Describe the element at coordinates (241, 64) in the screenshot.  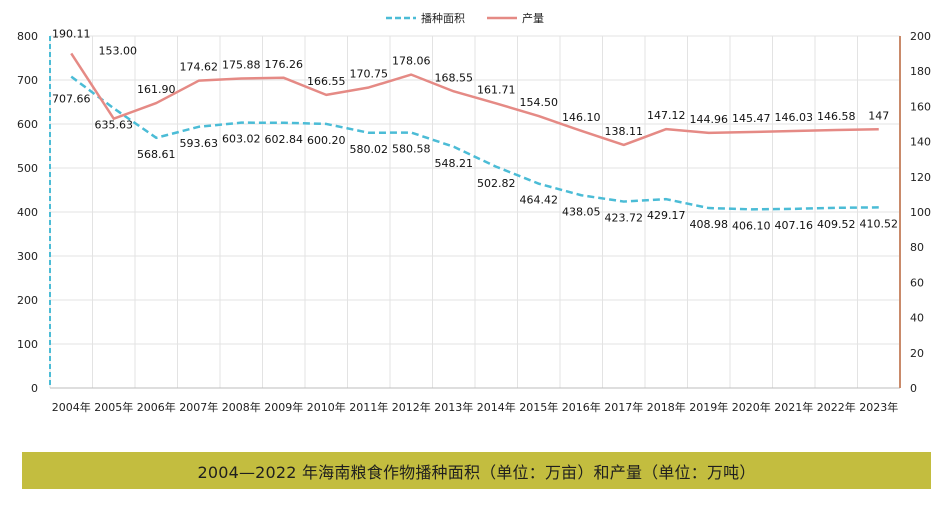
I see `data-label-output: 175.88` at that location.